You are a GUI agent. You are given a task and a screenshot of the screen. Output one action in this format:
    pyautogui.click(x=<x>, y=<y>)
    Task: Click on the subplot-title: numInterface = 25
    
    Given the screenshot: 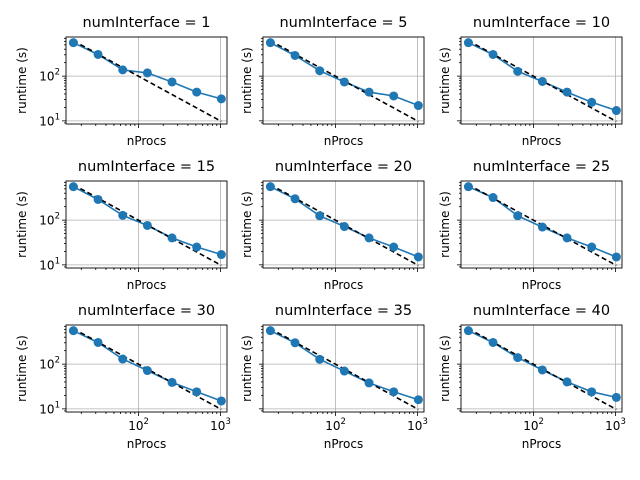 What is the action you would take?
    pyautogui.click(x=541, y=167)
    